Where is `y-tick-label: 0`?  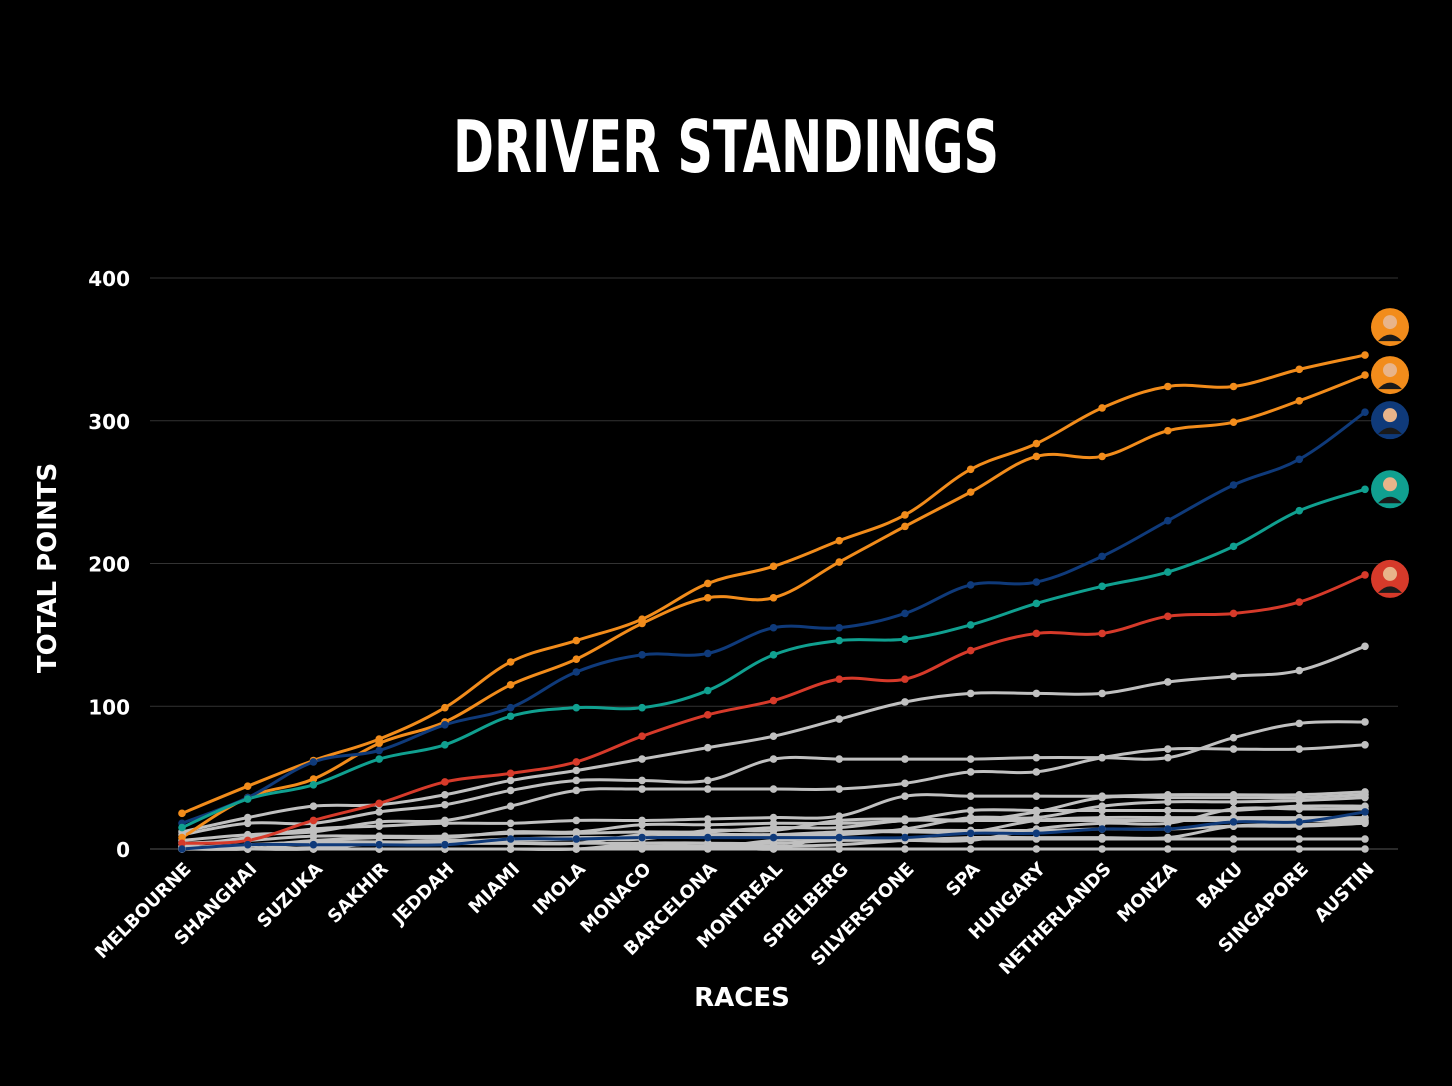 y-tick-label: 0 is located at coordinates (123, 850).